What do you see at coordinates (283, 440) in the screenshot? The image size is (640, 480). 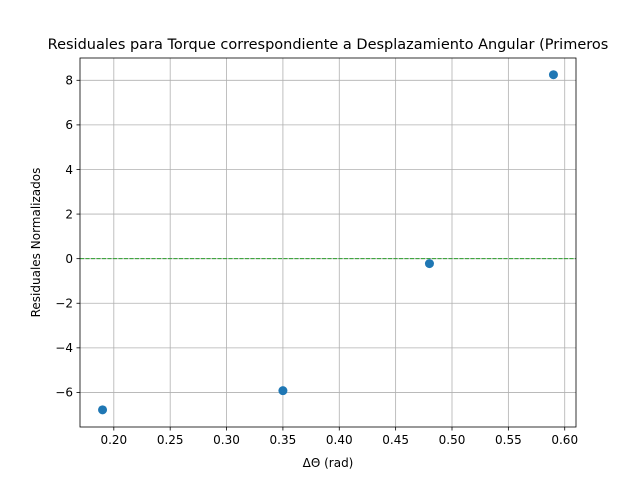 I see `x-tick-label: 0.35` at bounding box center [283, 440].